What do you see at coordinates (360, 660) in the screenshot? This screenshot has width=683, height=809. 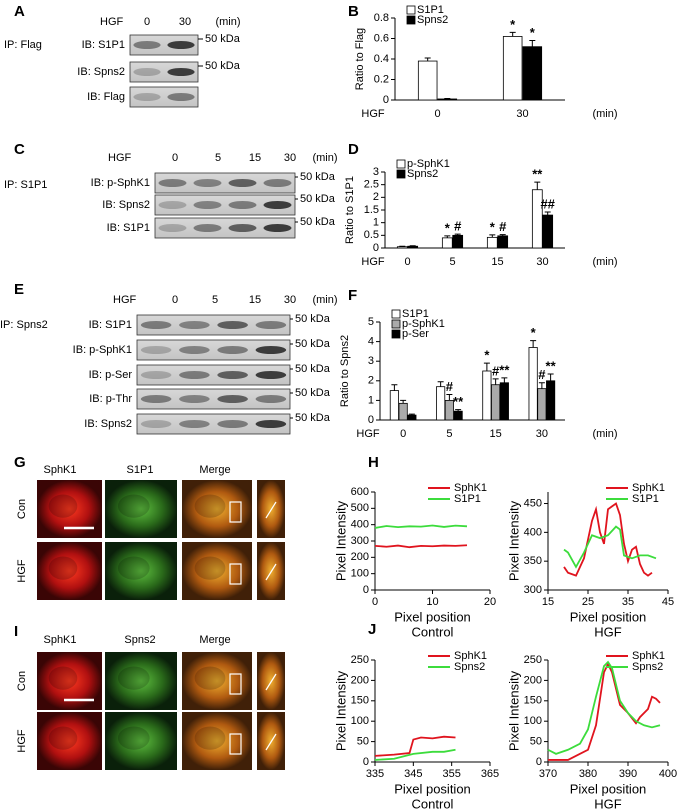 I see `y-tick-label: 250` at bounding box center [360, 660].